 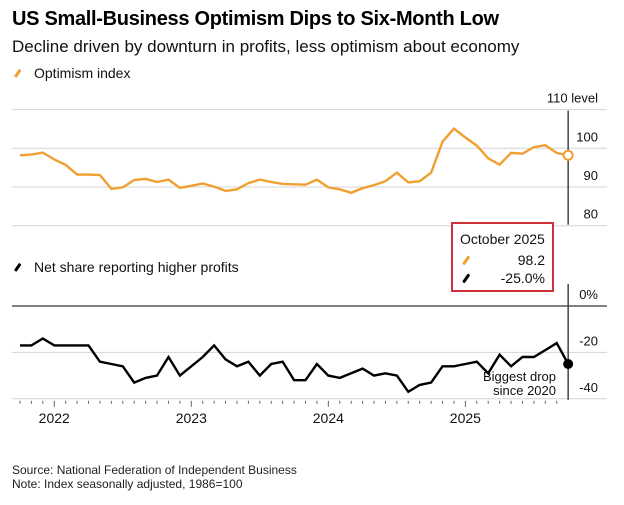 I want to click on optimism-y-tick-label: 90, so click(x=591, y=175).